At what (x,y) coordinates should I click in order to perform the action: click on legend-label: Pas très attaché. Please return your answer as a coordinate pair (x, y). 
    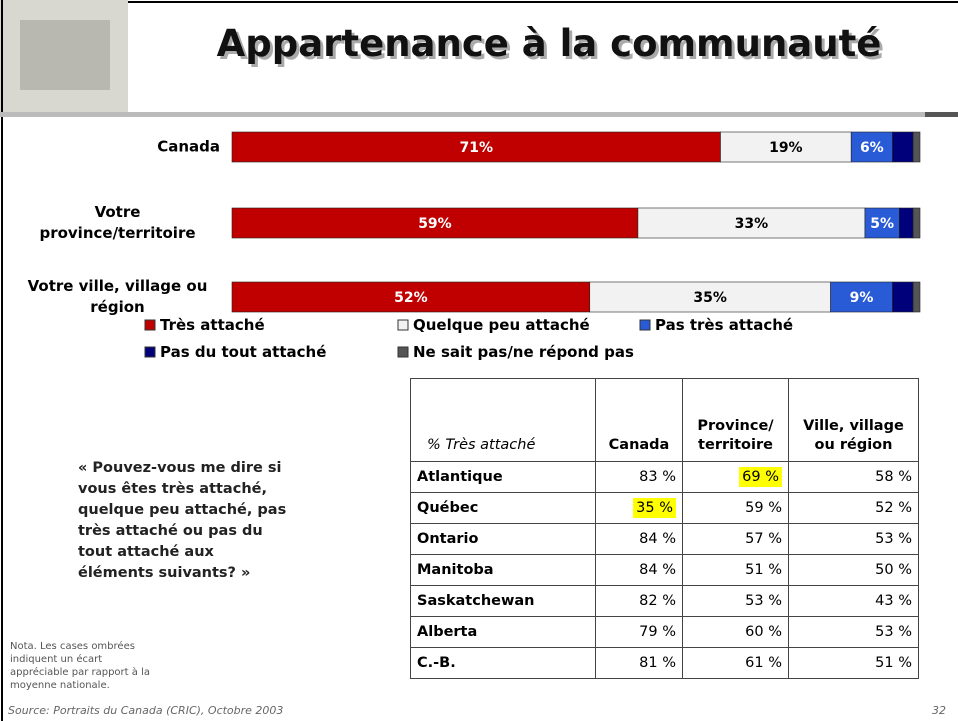
    Looking at the image, I should click on (724, 325).